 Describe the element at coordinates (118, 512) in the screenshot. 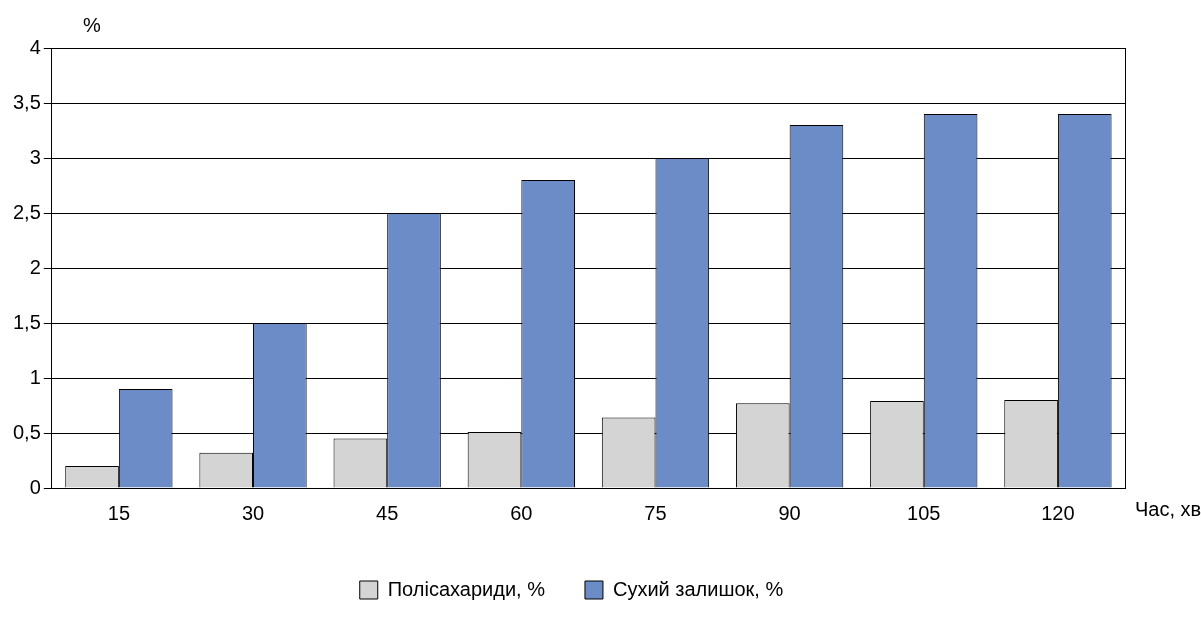

I see `x-tick-label: 15` at that location.